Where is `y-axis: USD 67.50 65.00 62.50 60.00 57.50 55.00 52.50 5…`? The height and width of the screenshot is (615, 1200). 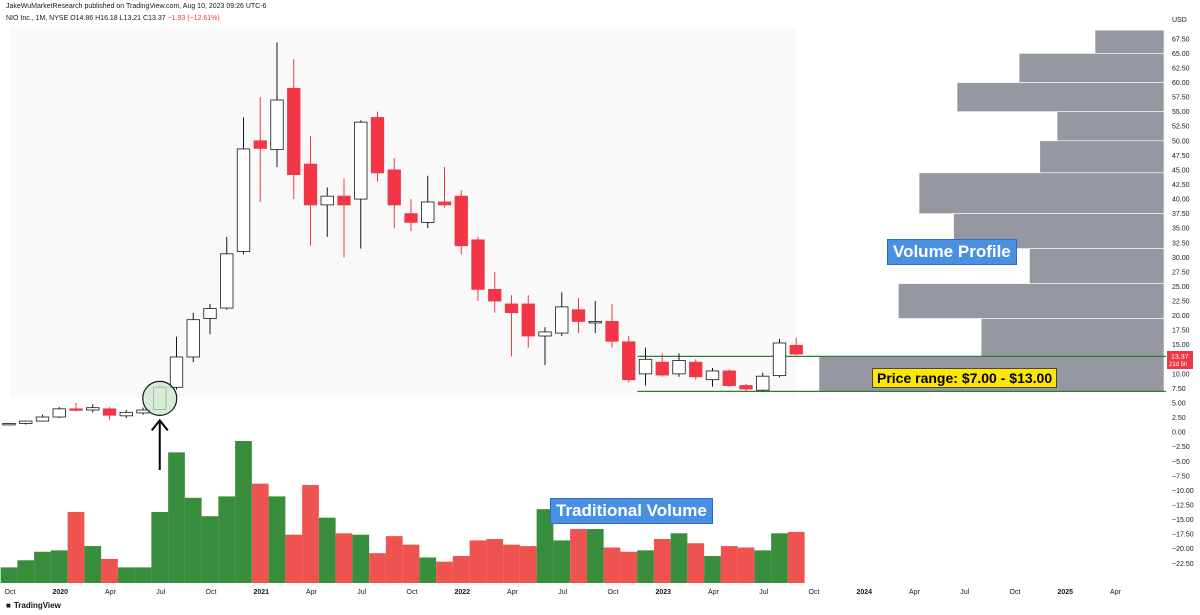 y-axis: USD 67.50 65.00 62.50 60.00 57.50 55.00 52.50 5… is located at coordinates (1183, 292).